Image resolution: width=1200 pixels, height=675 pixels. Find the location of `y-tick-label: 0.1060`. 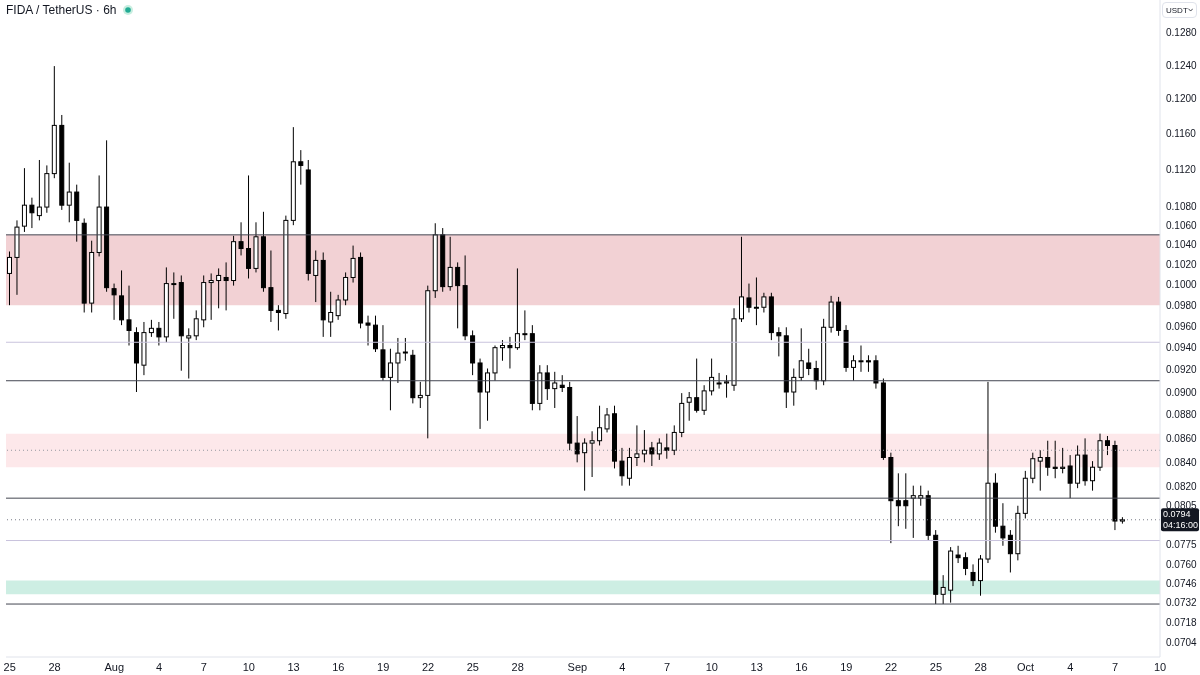

y-tick-label: 0.1060 is located at coordinates (1182, 225).